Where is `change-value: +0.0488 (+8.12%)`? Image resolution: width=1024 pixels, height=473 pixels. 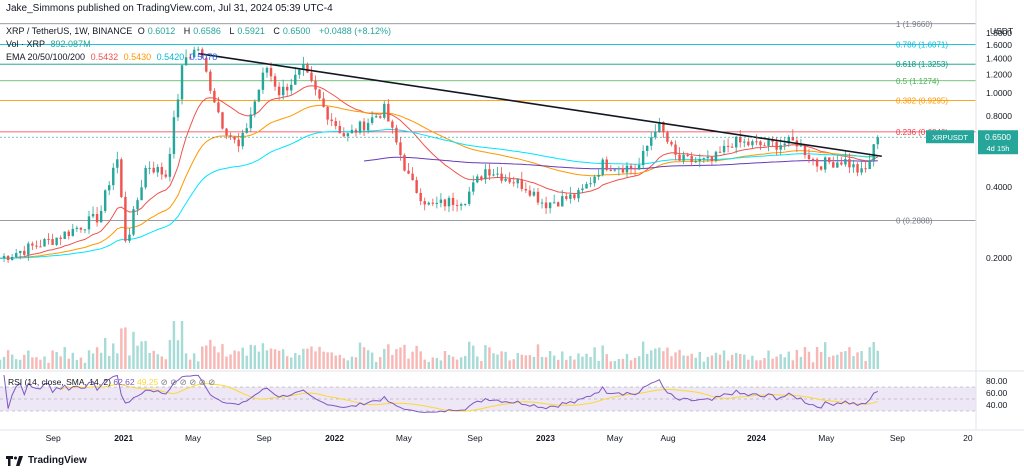
change-value: +0.0488 (+8.12%) is located at coordinates (355, 31).